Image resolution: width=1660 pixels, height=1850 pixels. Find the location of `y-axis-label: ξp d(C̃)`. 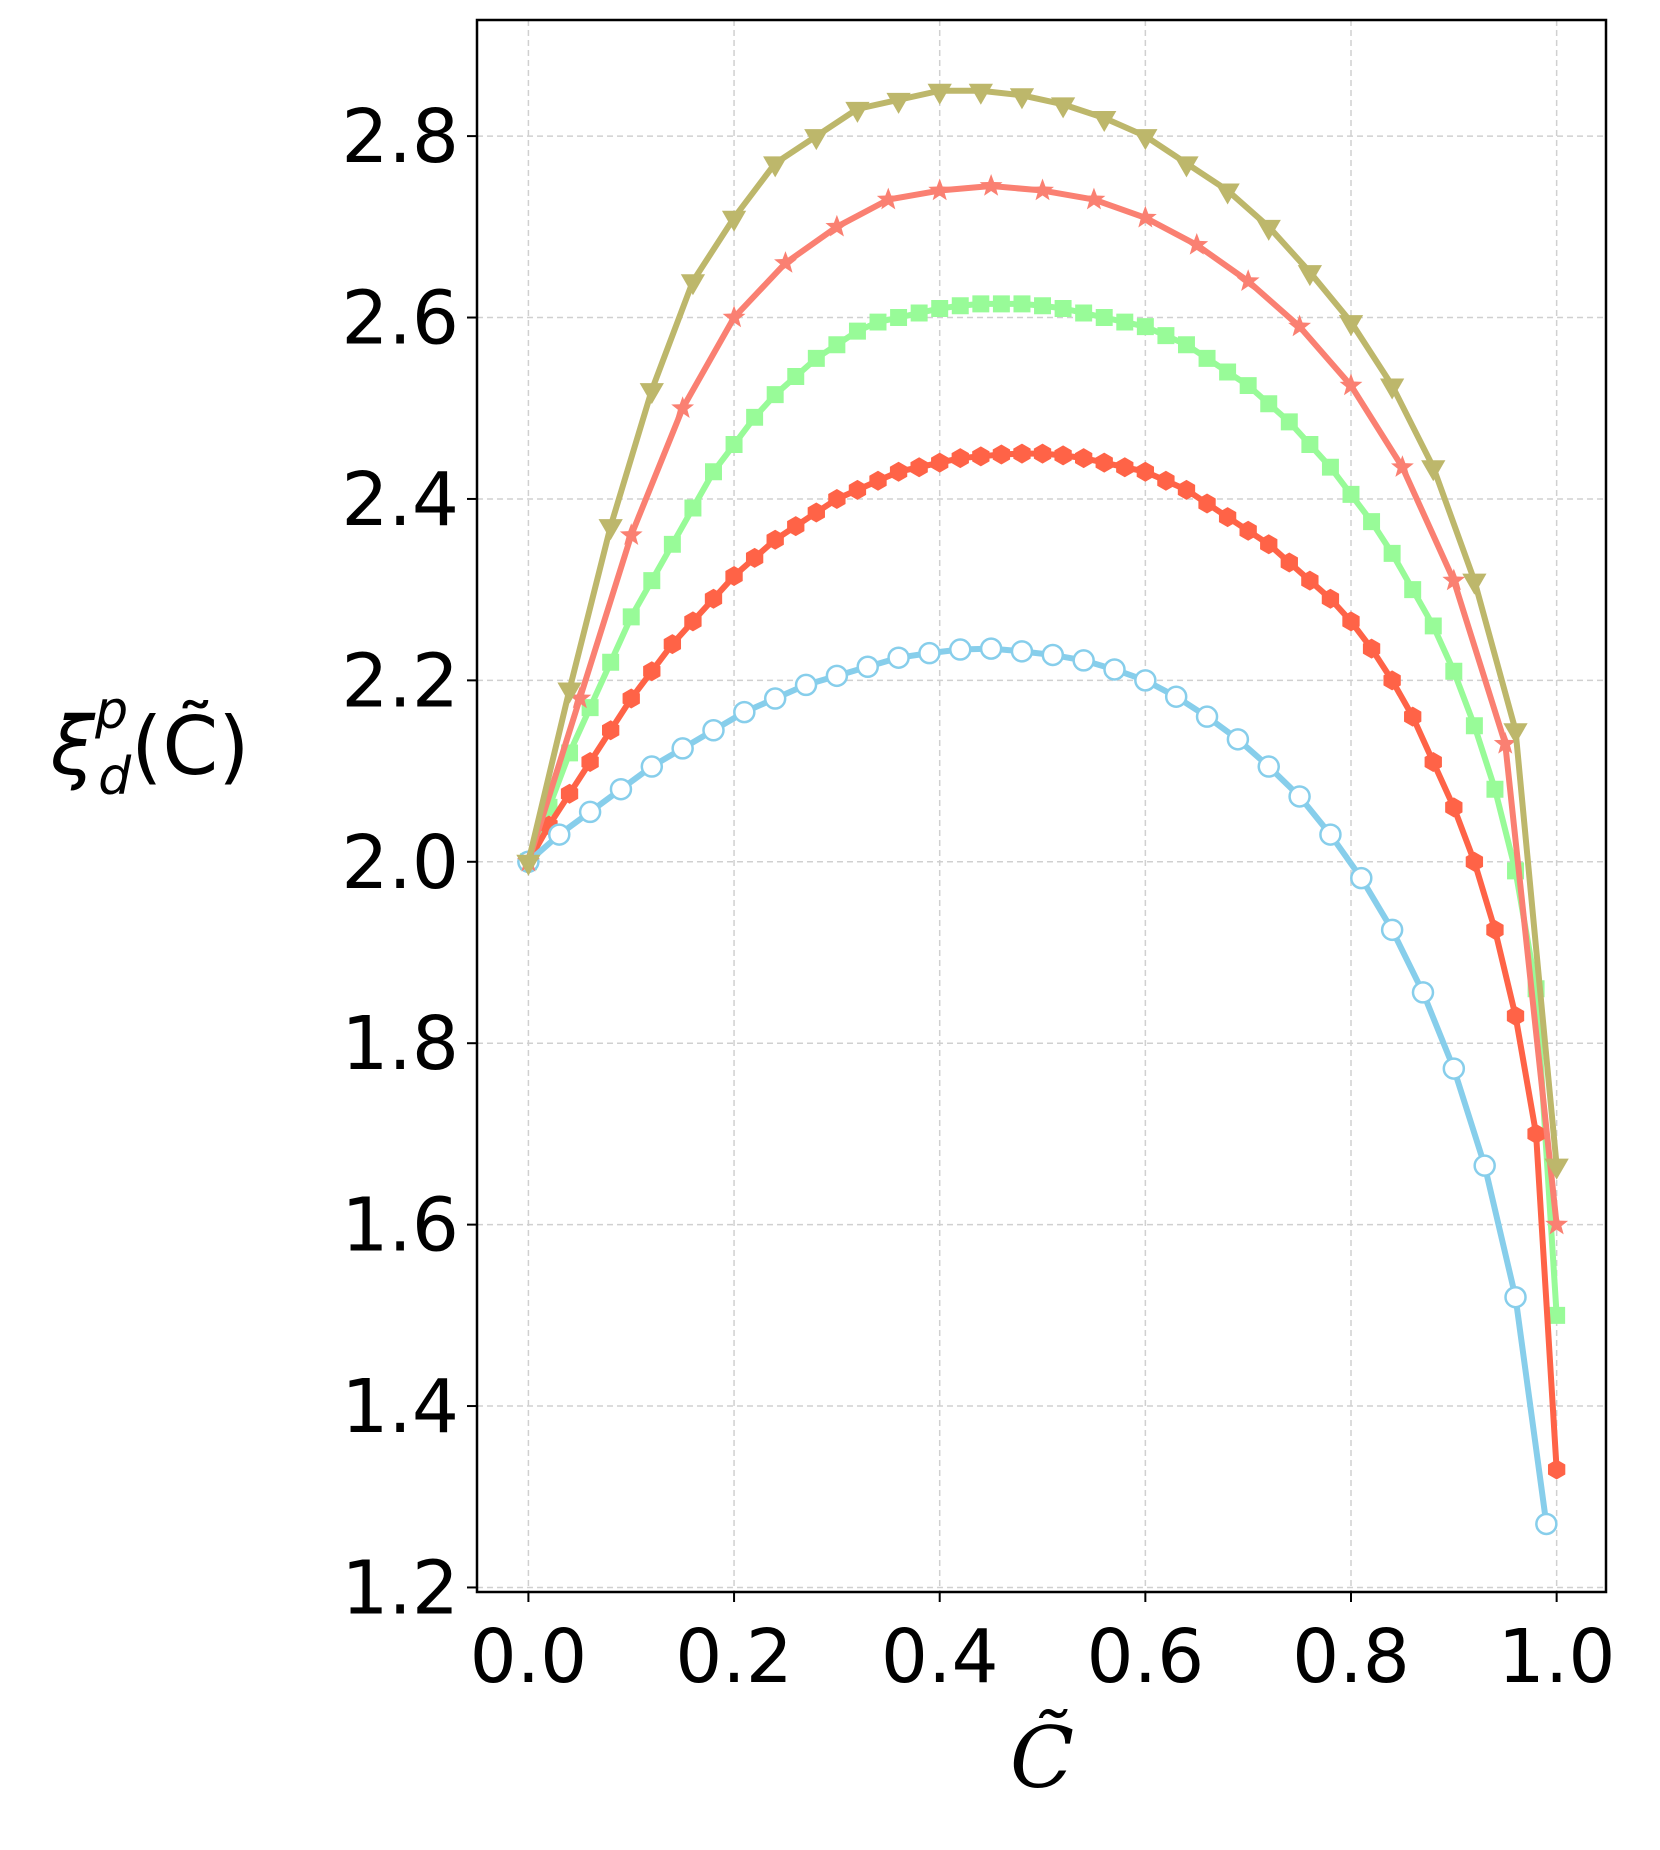

y-axis-label: ξp d(C̃) is located at coordinates (150, 744).